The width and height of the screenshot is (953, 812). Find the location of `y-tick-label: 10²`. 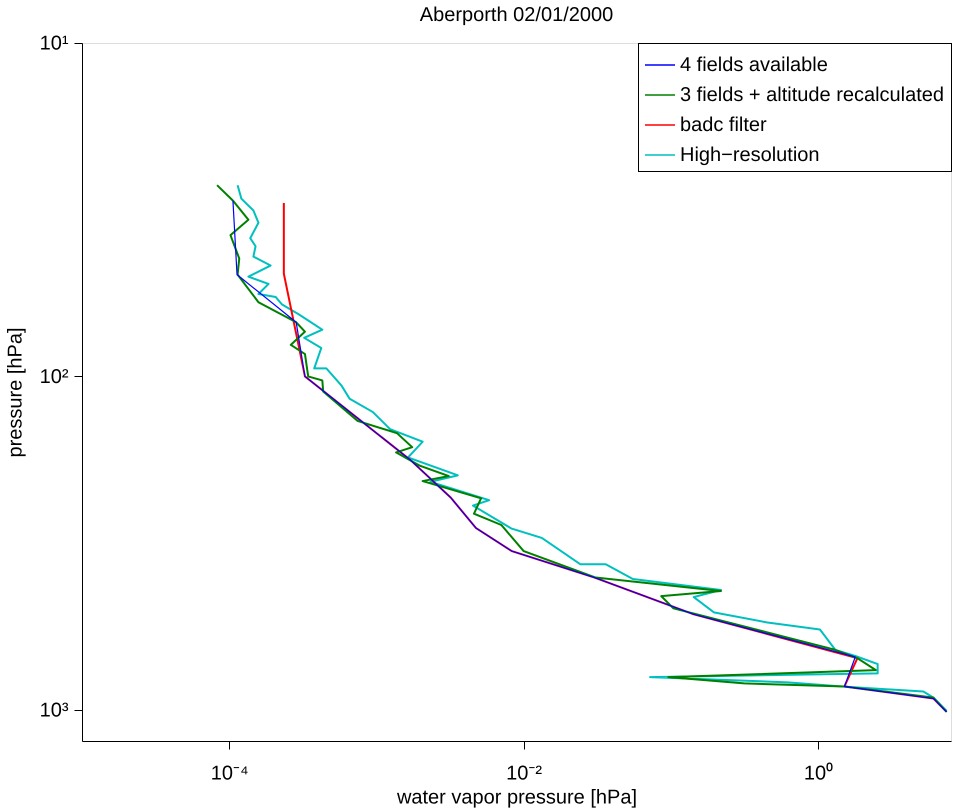

y-tick-label: 10² is located at coordinates (54, 377).